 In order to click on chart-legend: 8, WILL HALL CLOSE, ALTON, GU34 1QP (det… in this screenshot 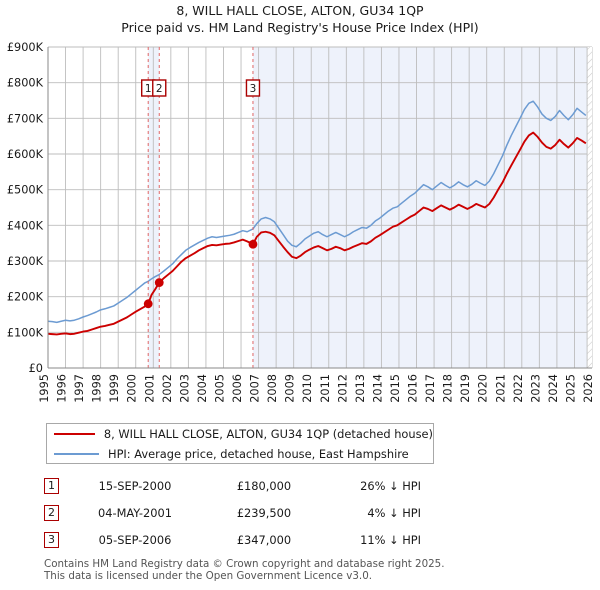, I will do `click(240, 443)`.